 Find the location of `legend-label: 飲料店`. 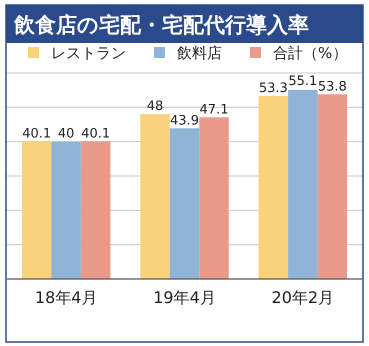

legend-label: 飲料店 is located at coordinates (199, 53).